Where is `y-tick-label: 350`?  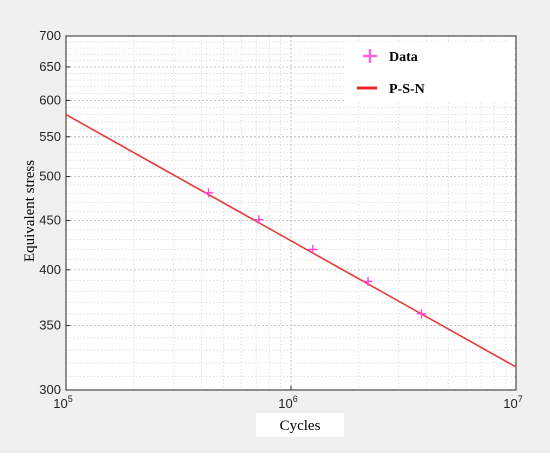
y-tick-label: 350 is located at coordinates (50, 325).